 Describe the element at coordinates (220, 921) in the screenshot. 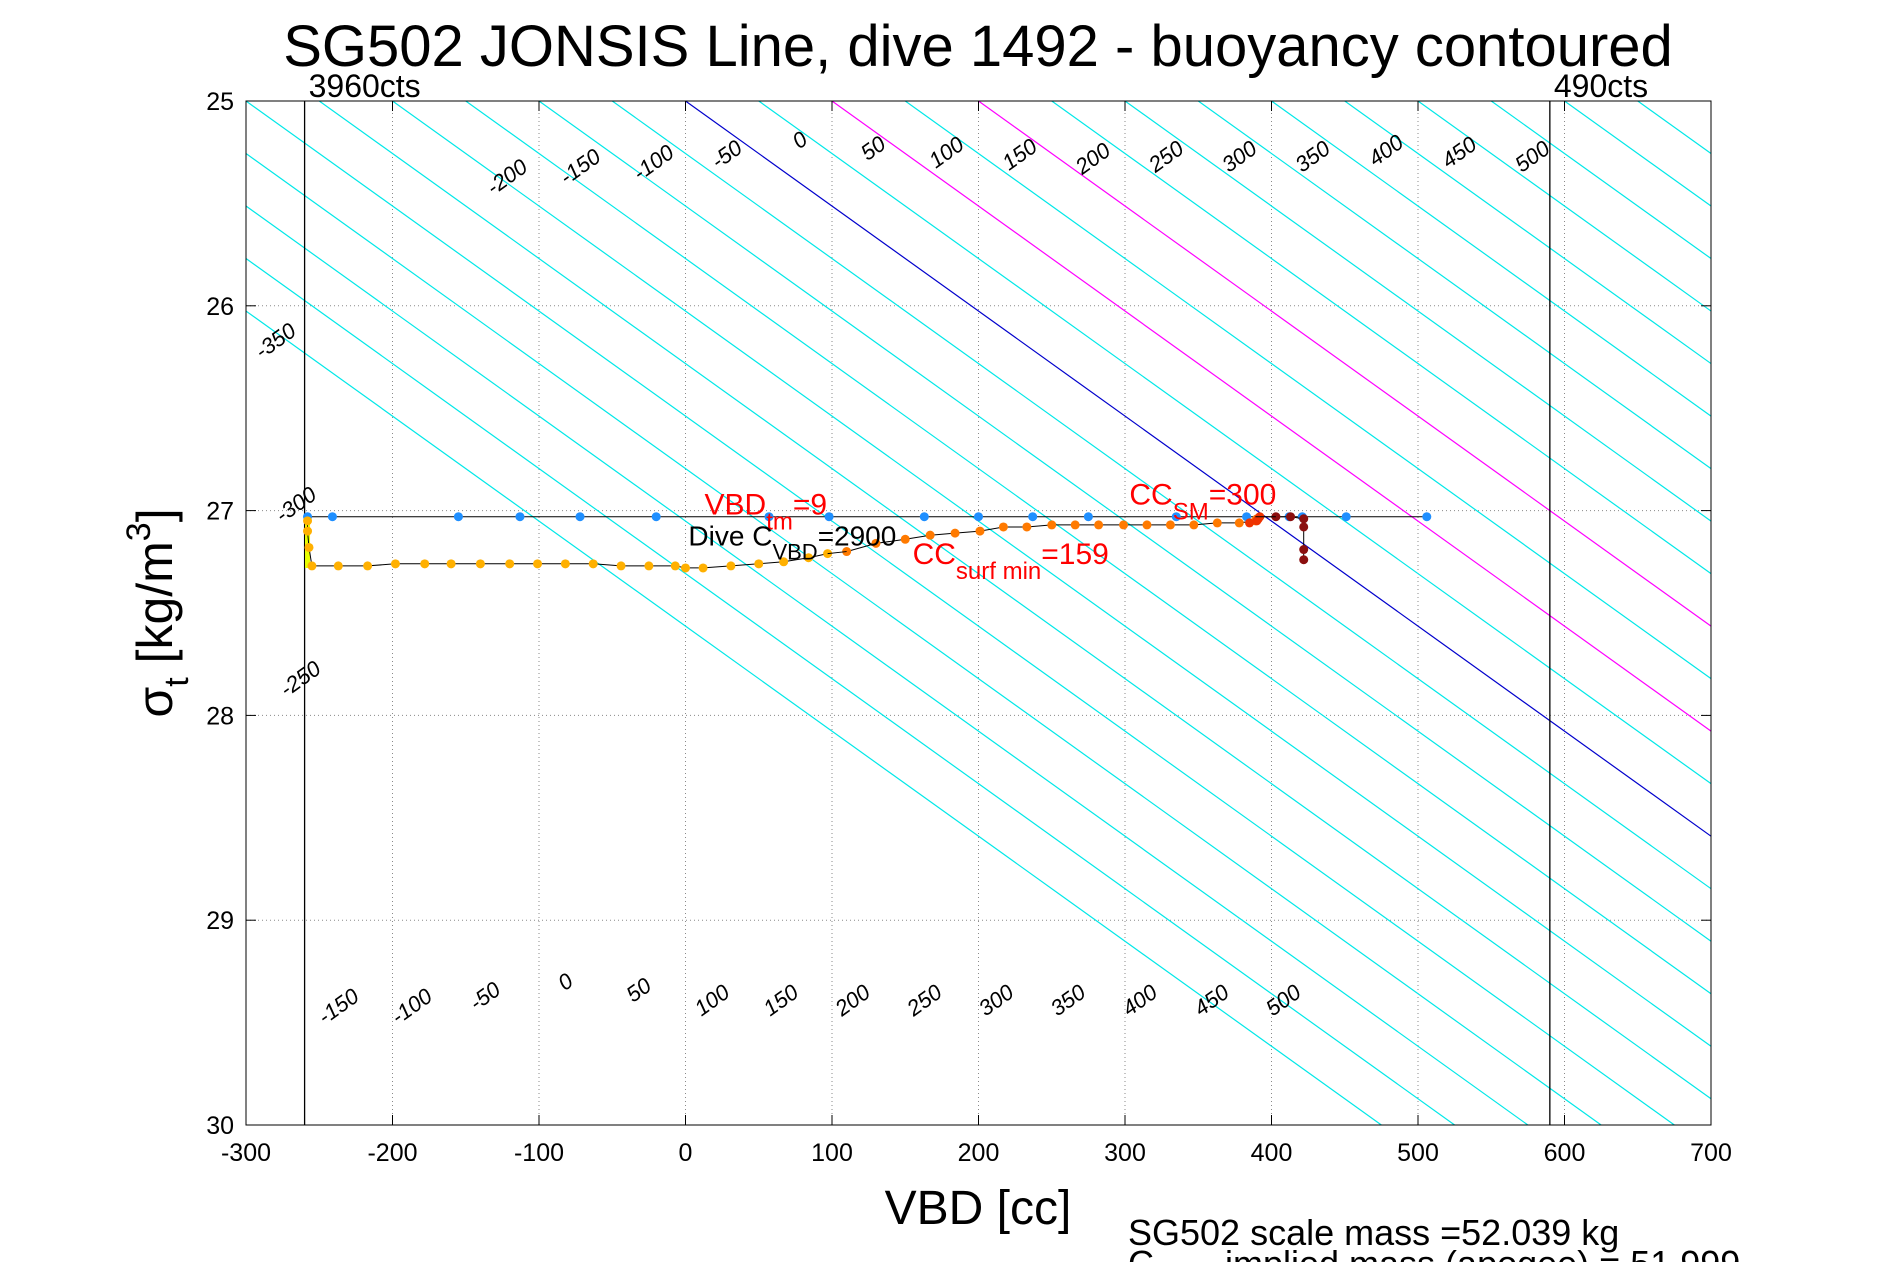

I see `y-tick-label: 29` at that location.